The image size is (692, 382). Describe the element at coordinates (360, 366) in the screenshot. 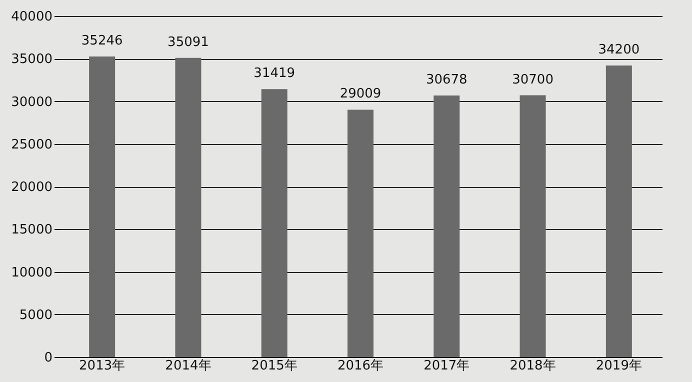

I see `x-tick-label: 2016年` at that location.